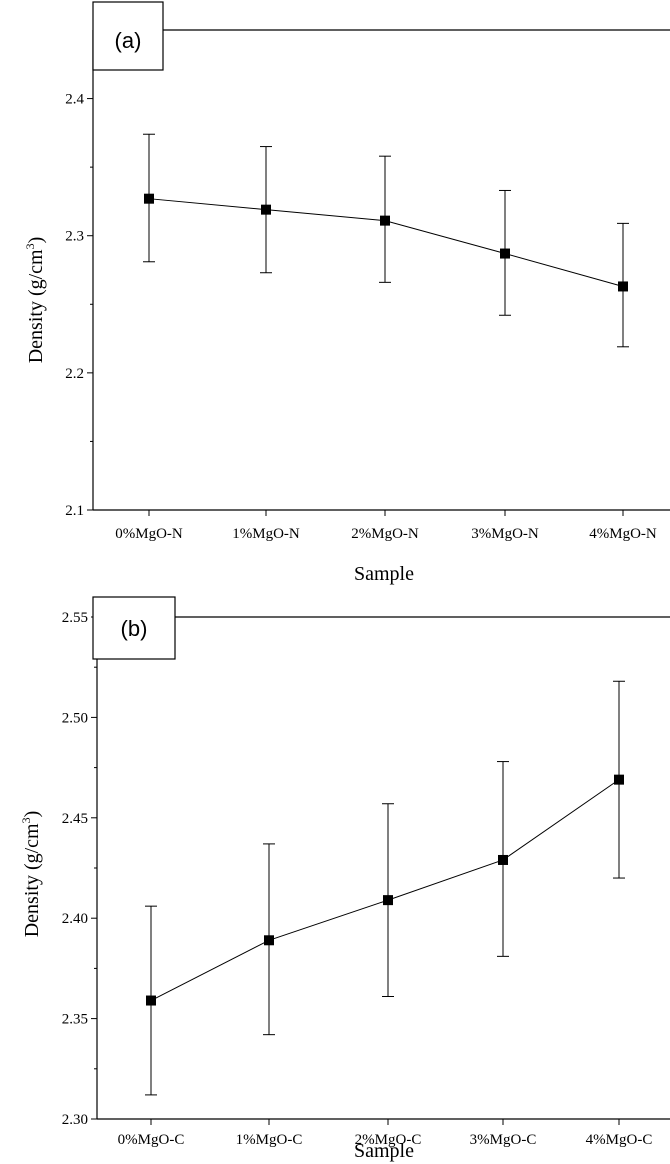 This screenshot has width=670, height=1164. Describe the element at coordinates (128, 40) in the screenshot. I see `panel-label: (a)` at that location.